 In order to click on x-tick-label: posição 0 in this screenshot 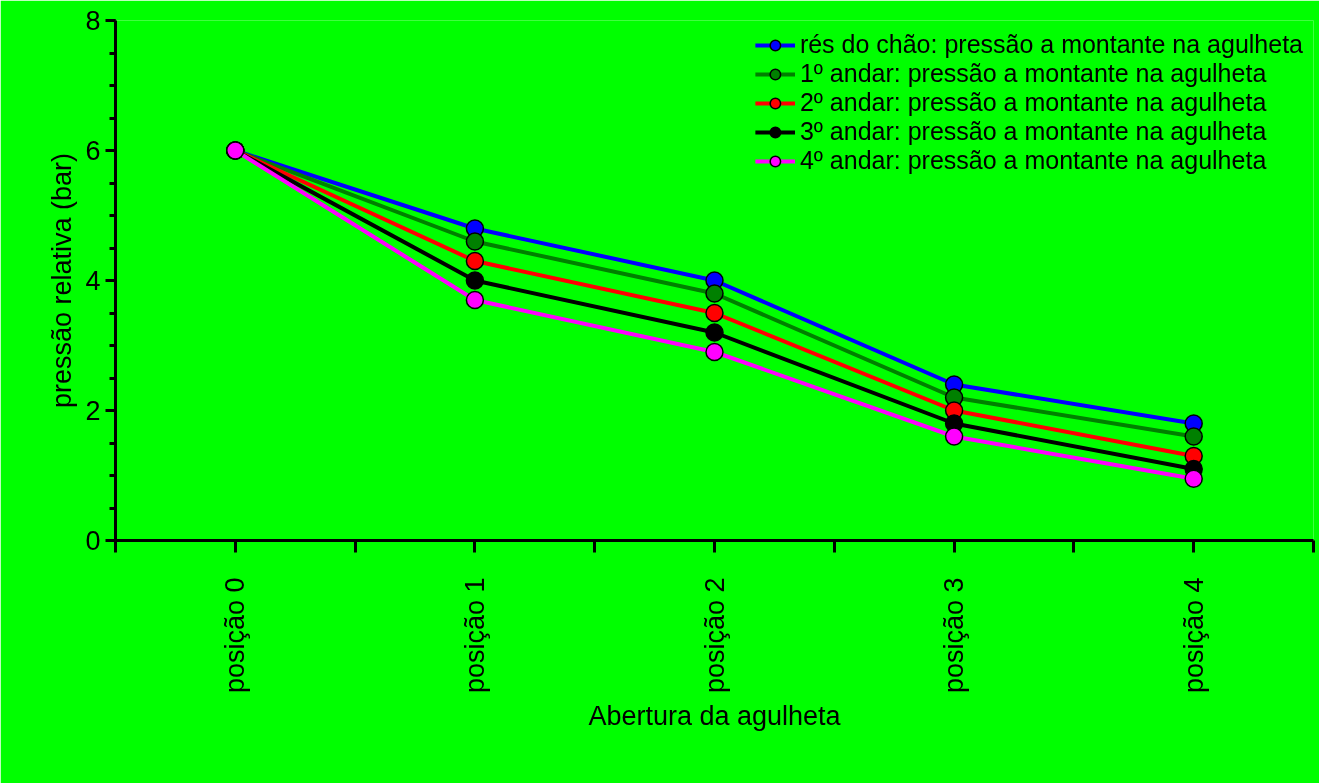, I will do `click(235, 635)`.